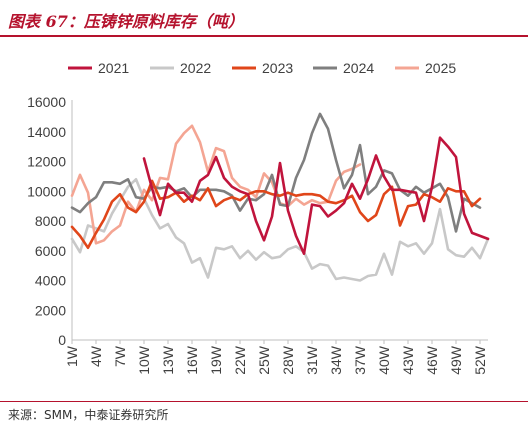 Image resolution: width=528 pixels, height=428 pixels. I want to click on x-tick-label: 37W, so click(360, 360).